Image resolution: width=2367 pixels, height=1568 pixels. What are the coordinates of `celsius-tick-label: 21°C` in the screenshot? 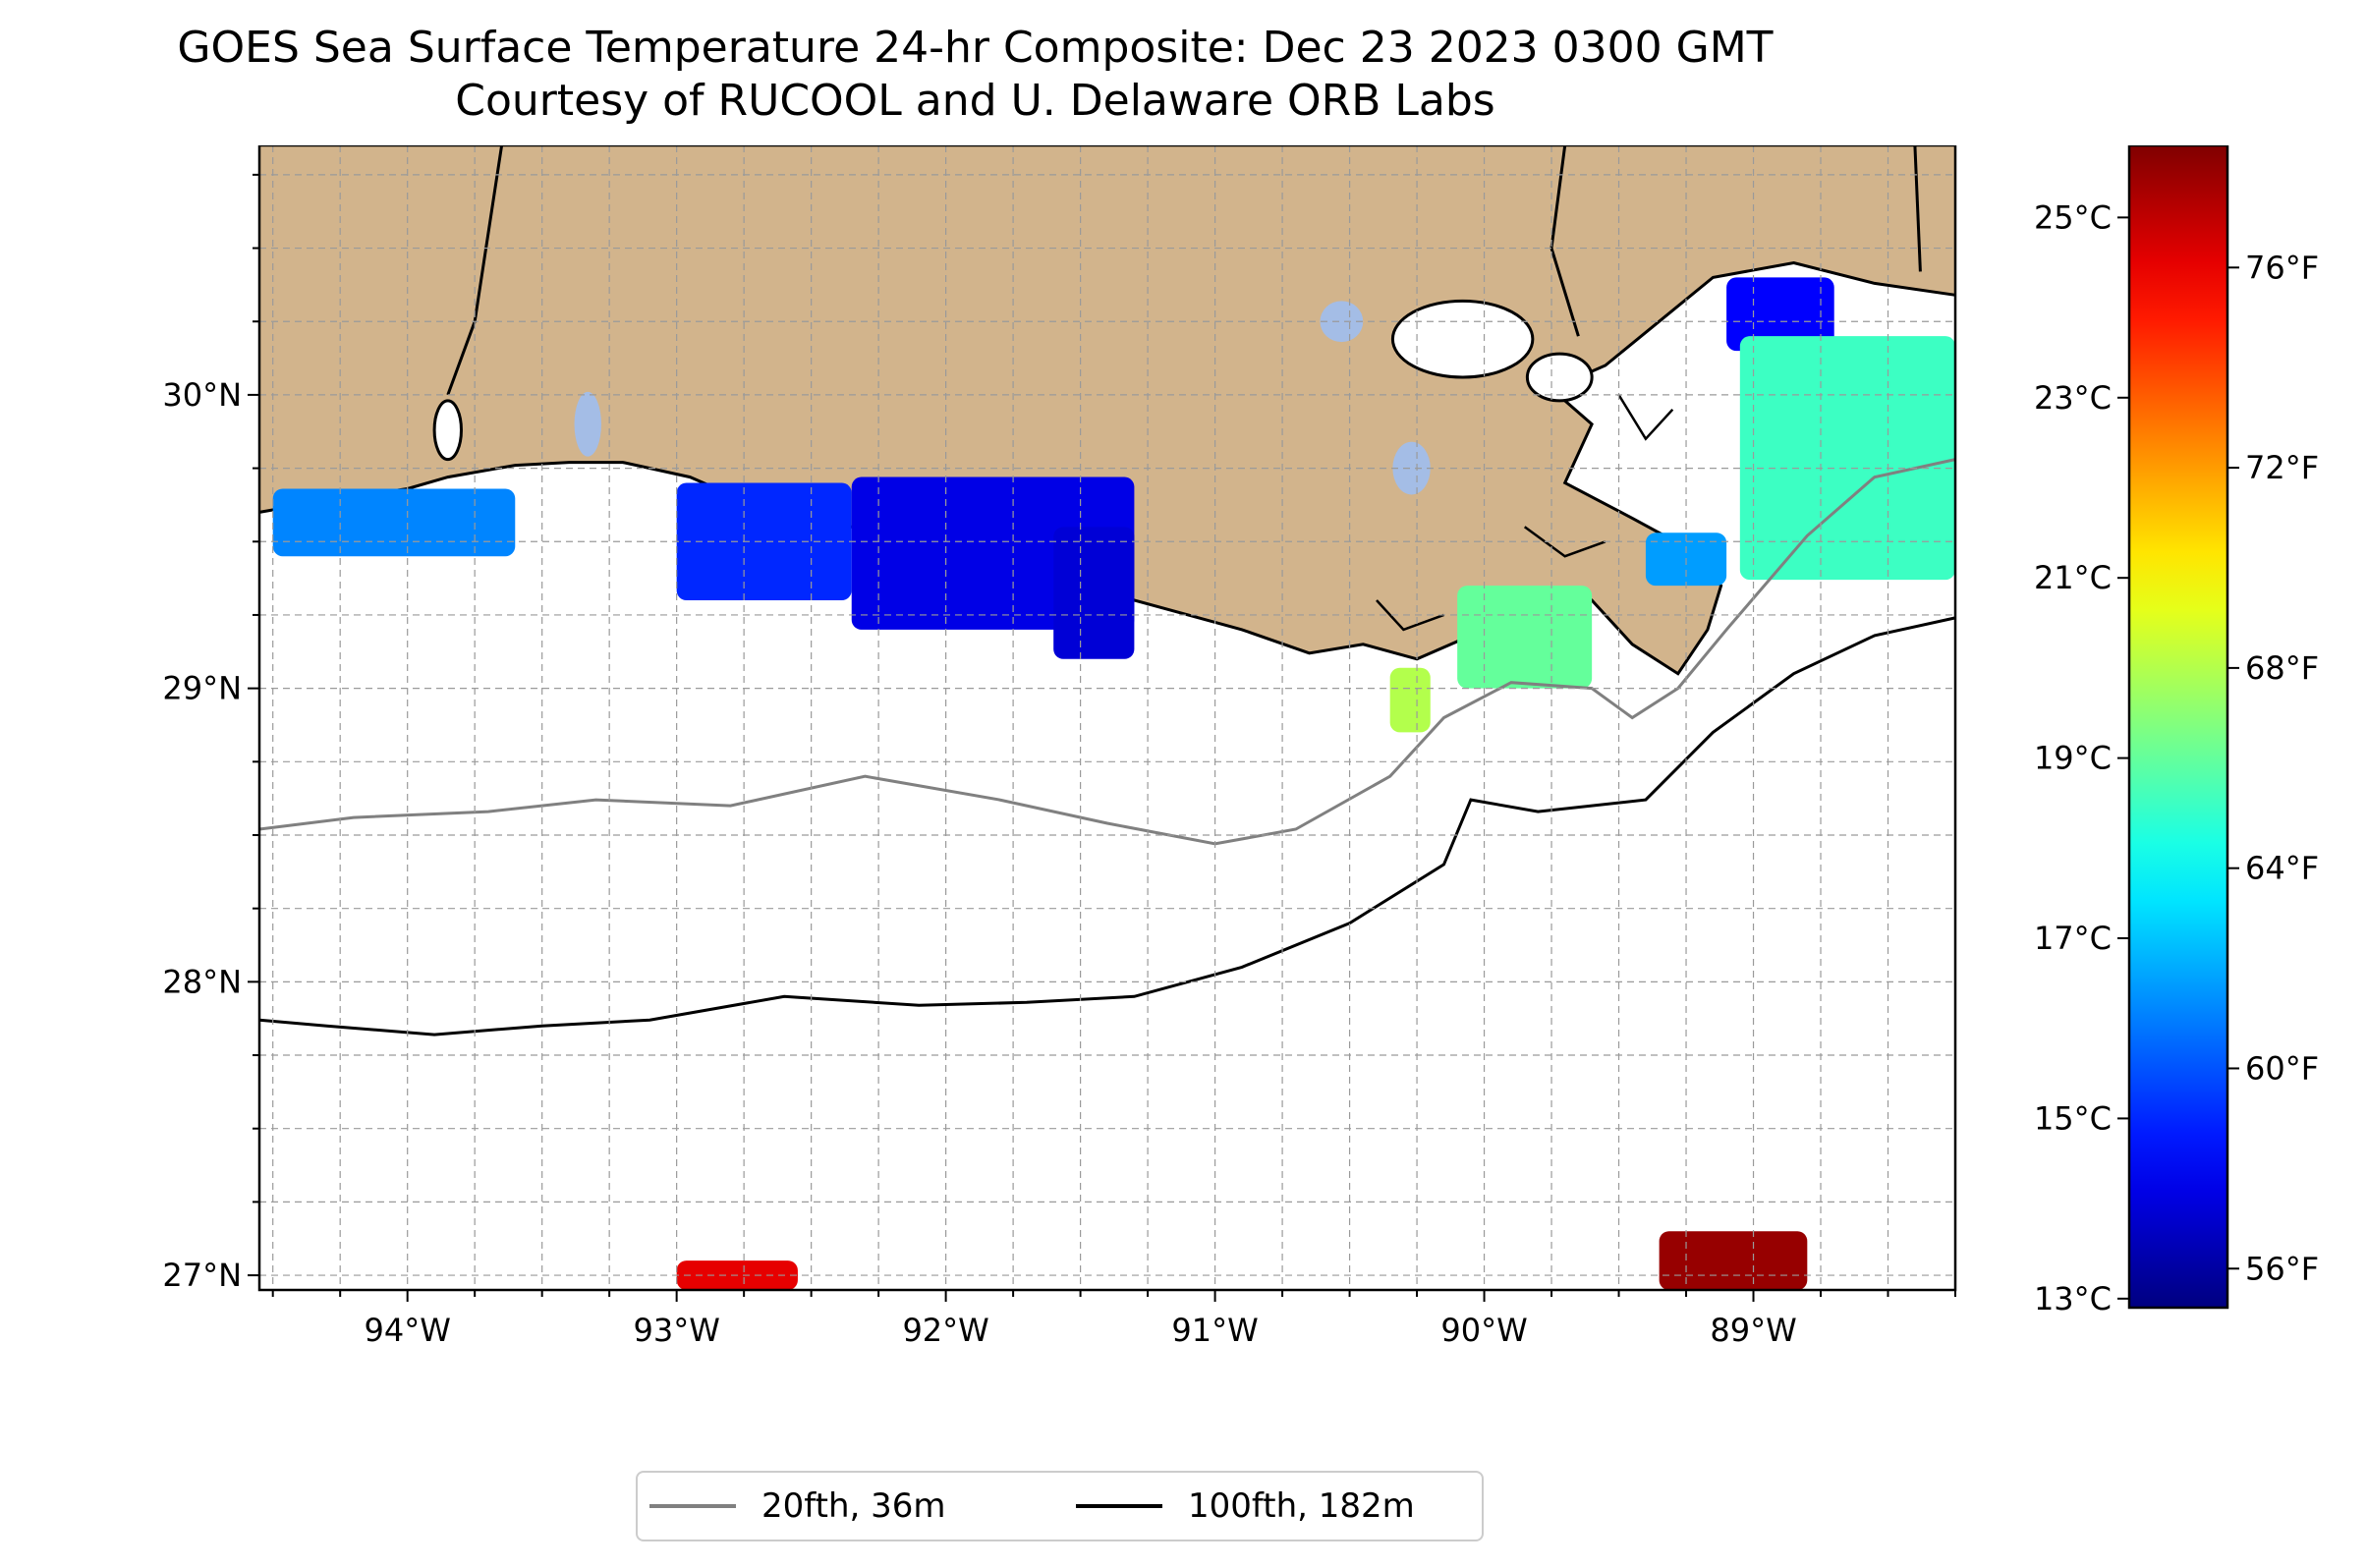 It's located at (2073, 577).